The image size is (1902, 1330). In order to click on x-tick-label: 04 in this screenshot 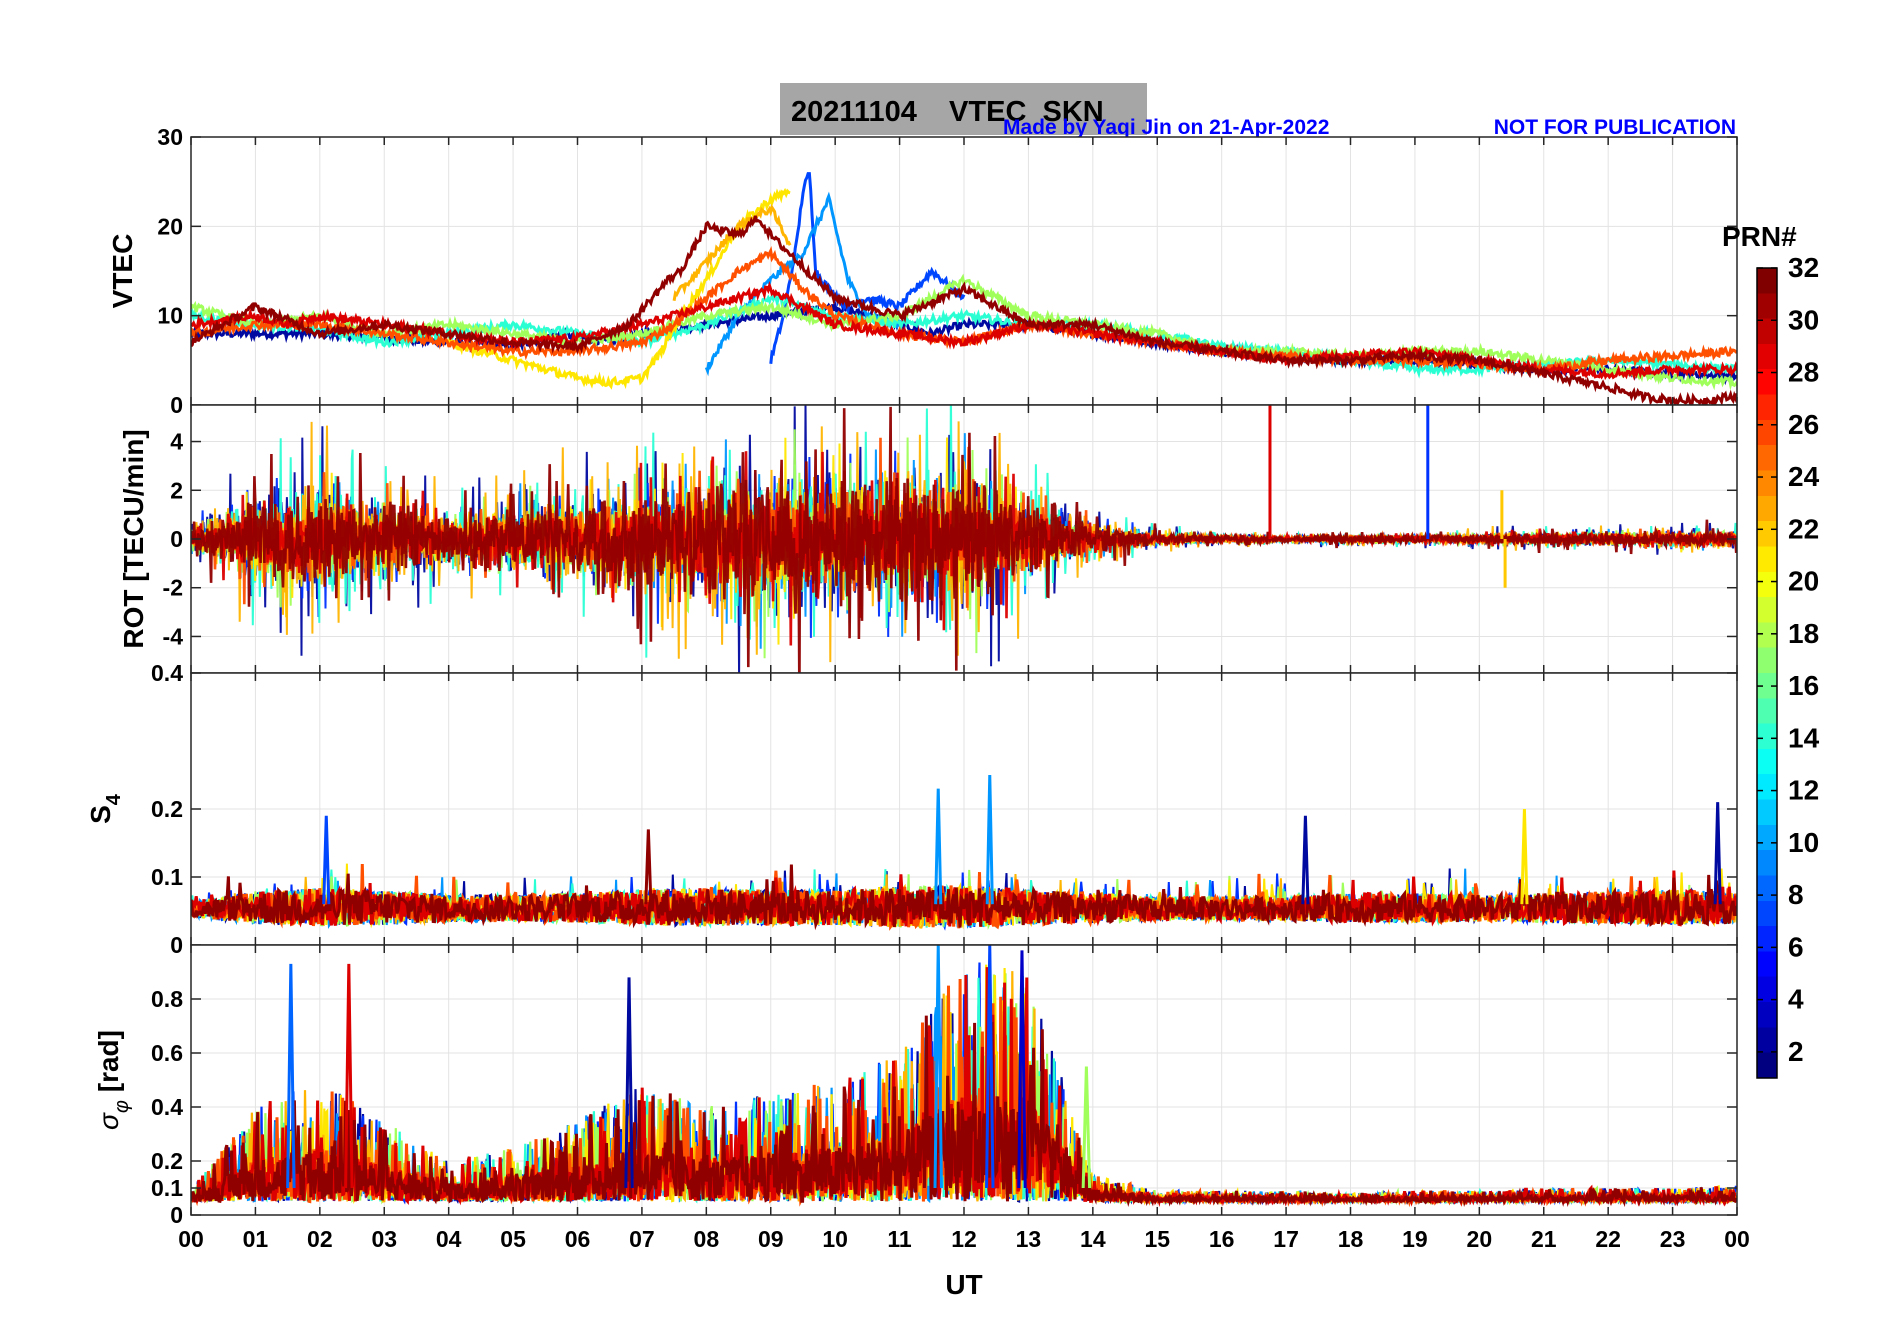, I will do `click(449, 1239)`.